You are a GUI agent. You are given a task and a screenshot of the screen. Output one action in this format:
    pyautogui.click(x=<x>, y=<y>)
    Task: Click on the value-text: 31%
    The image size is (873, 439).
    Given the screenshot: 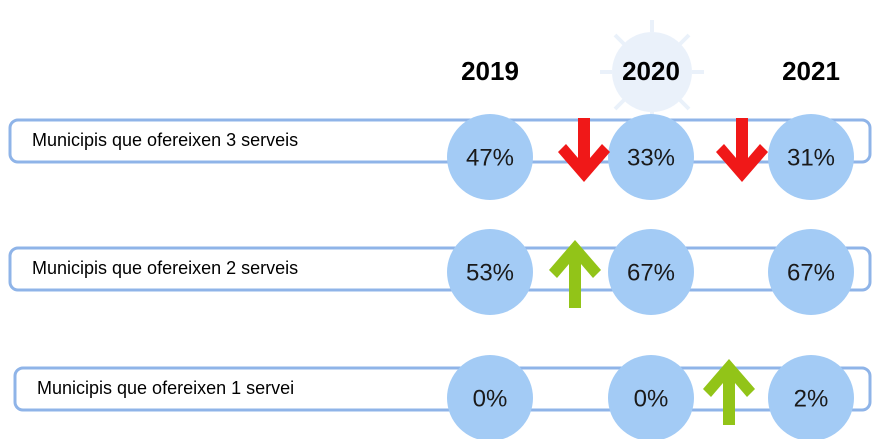 What is the action you would take?
    pyautogui.click(x=811, y=157)
    